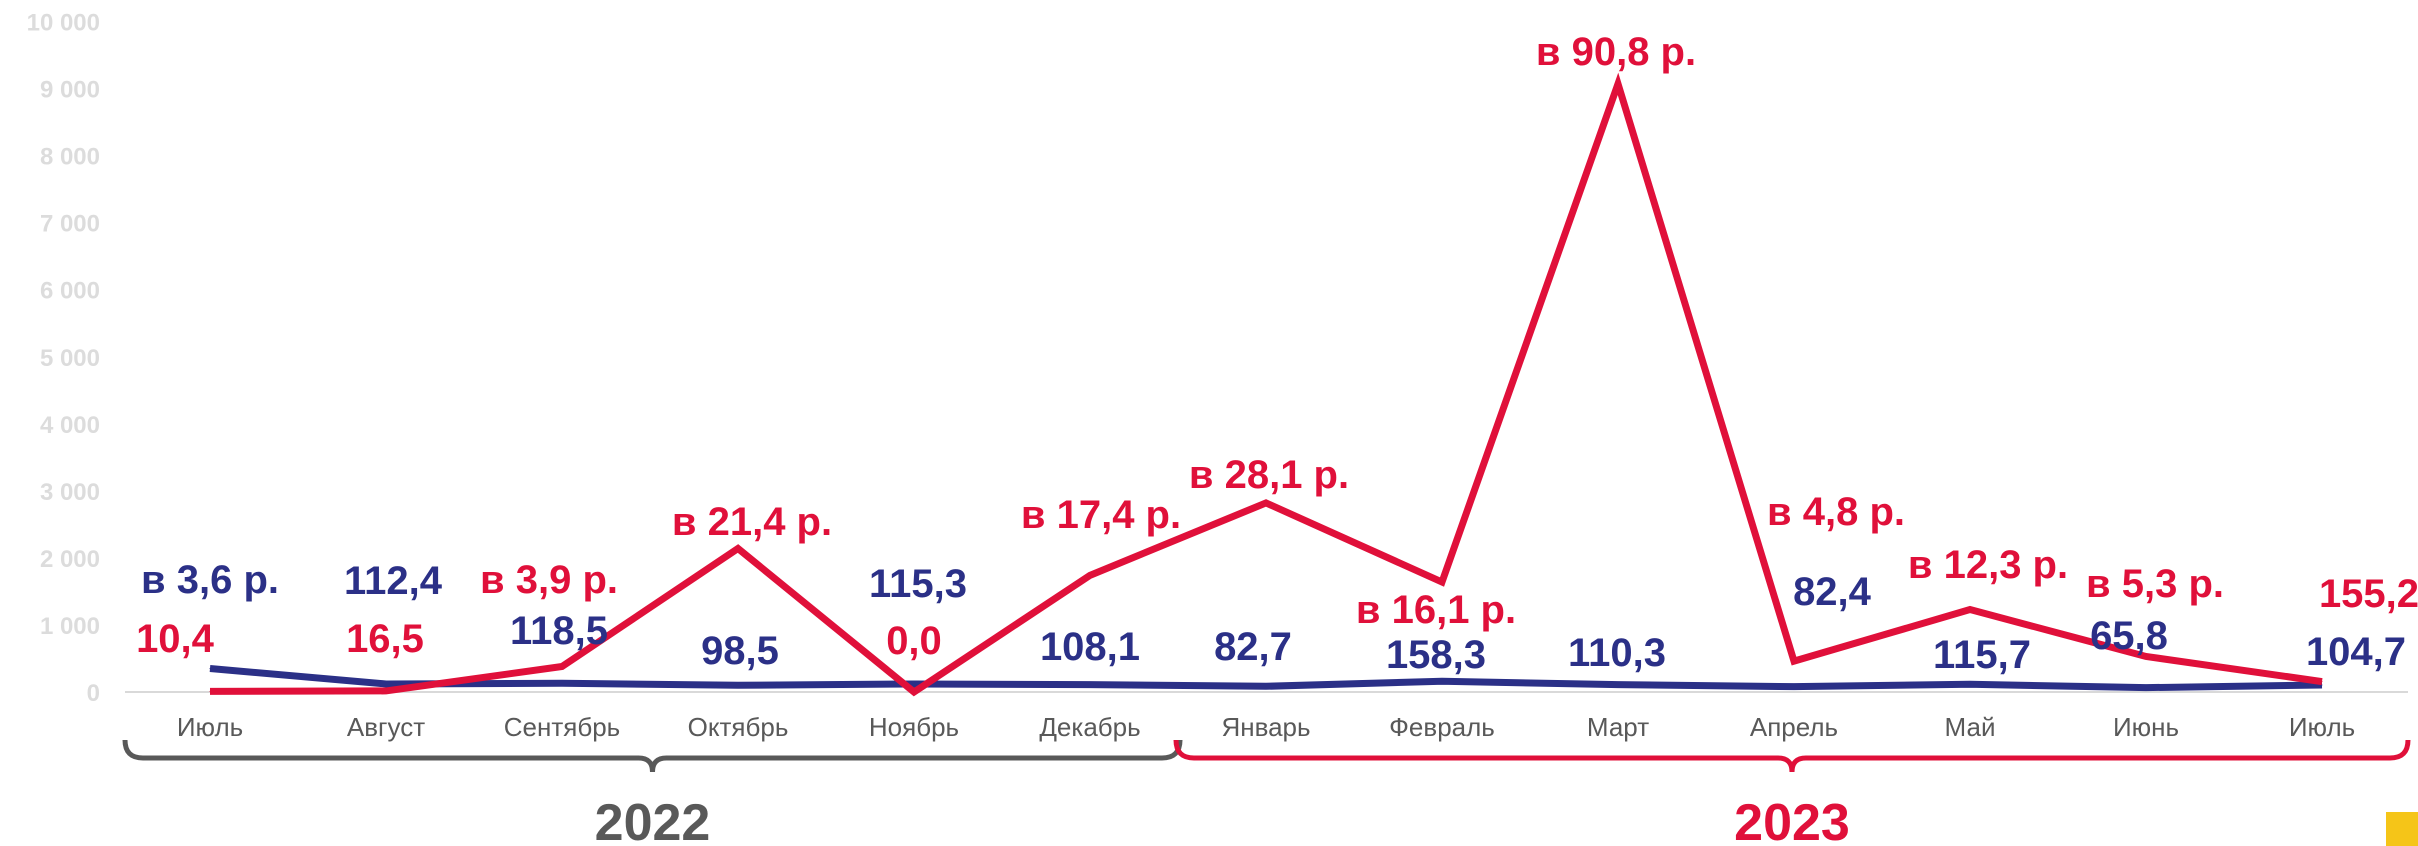  Describe the element at coordinates (93, 693) in the screenshot. I see `y-tick-label: 0` at that location.